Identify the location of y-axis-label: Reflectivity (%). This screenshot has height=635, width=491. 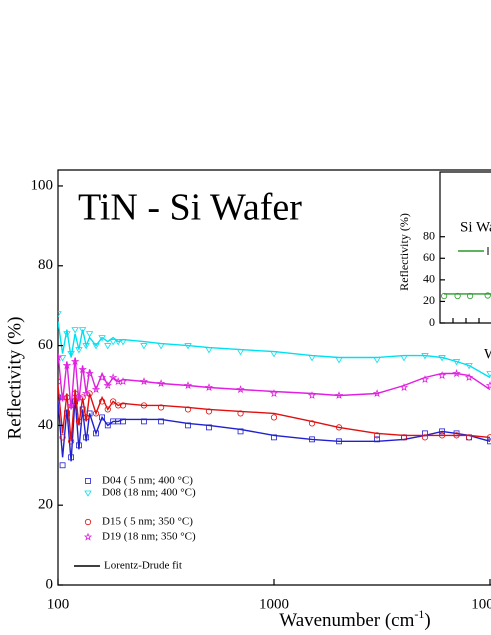
(14, 378).